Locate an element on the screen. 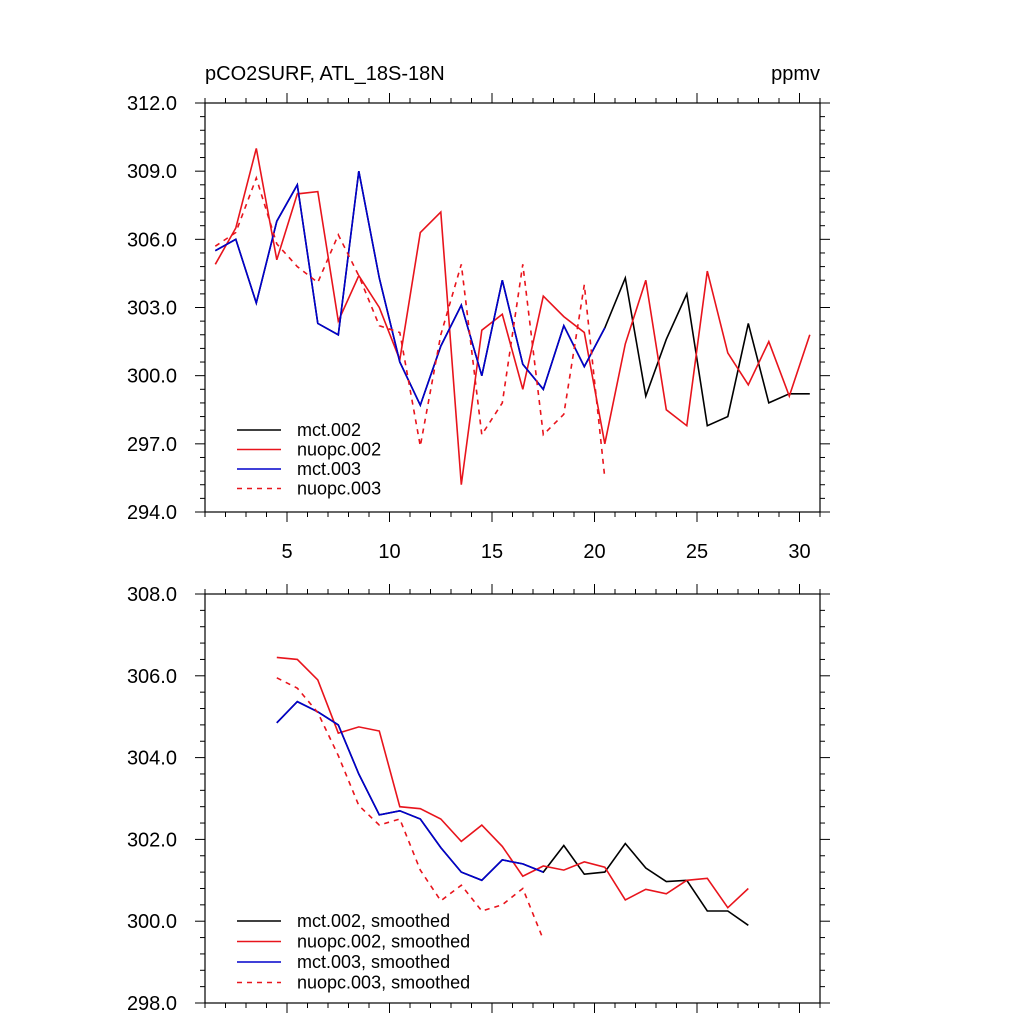 The height and width of the screenshot is (1029, 1024). legend-label: mct.002, smoothed is located at coordinates (373, 921).